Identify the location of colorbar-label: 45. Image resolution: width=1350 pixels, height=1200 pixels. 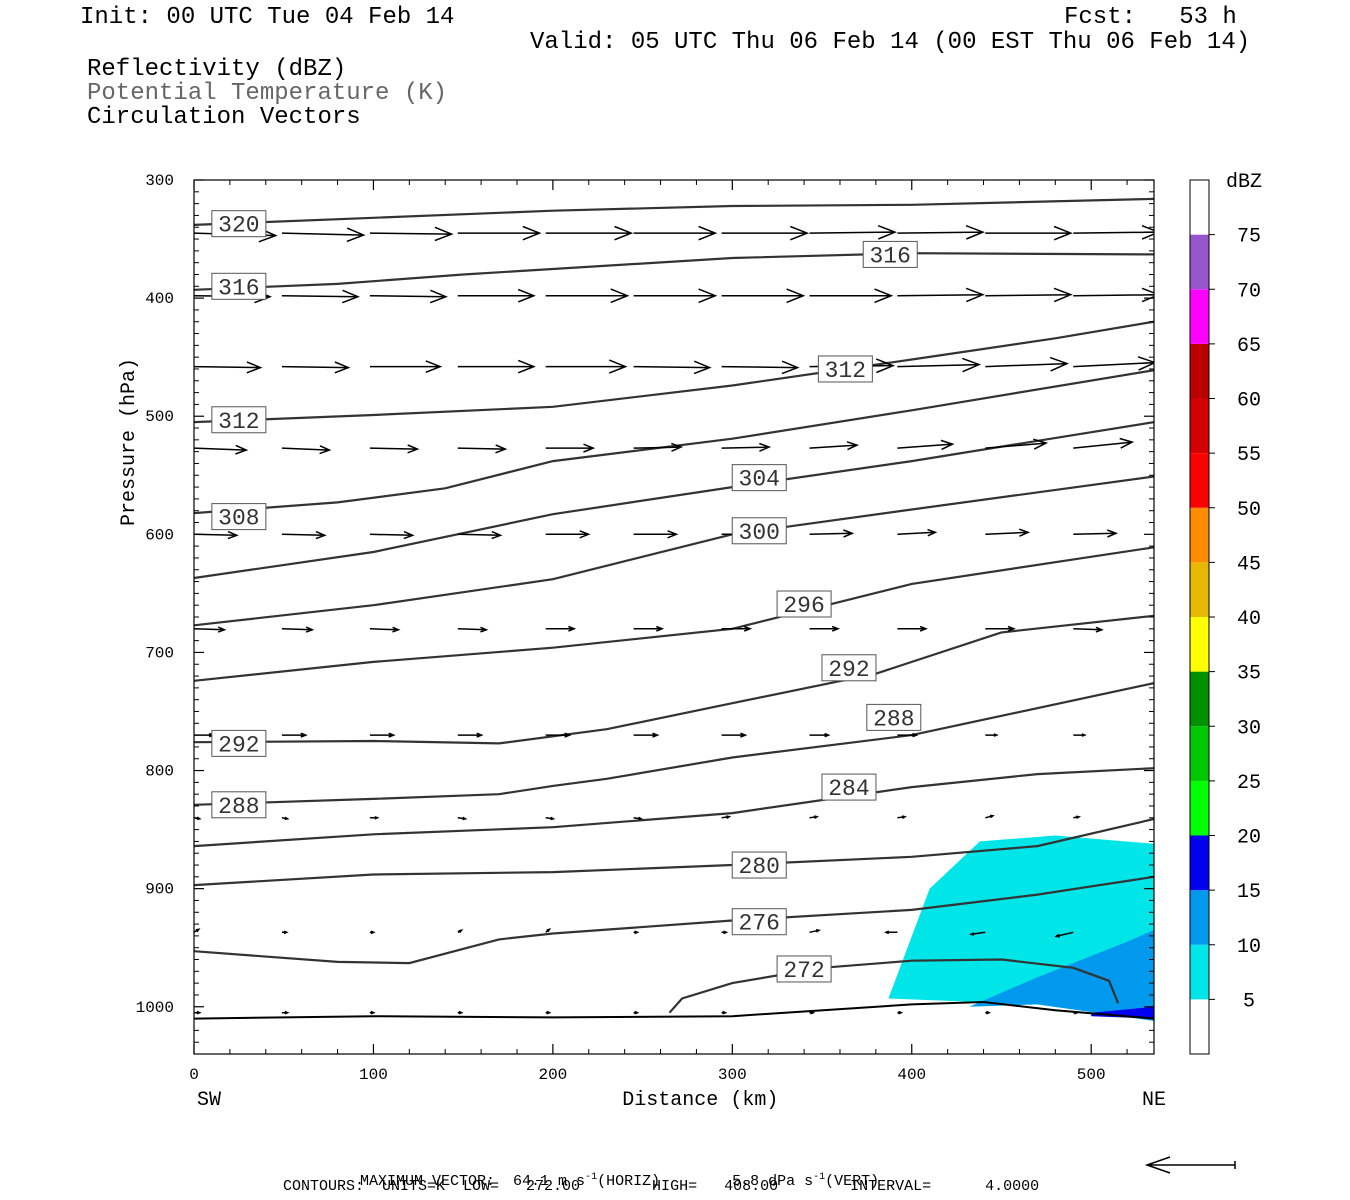
(1249, 564).